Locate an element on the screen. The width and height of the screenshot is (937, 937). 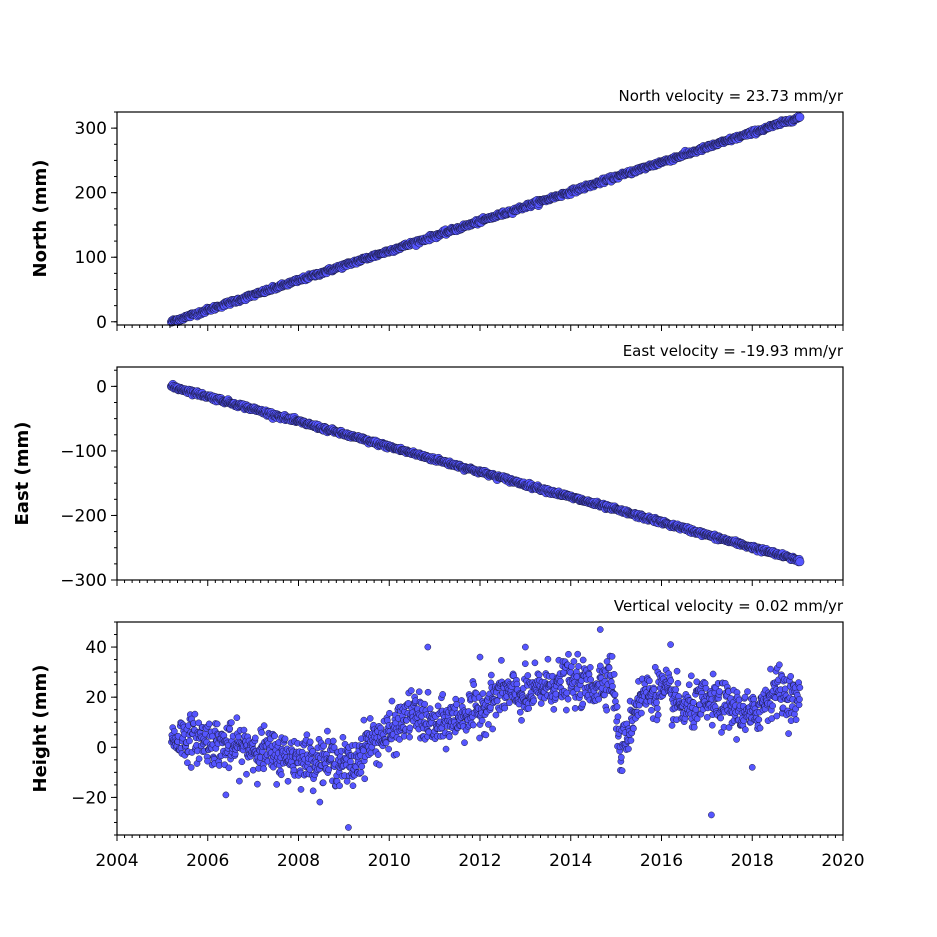
height-scatter-points is located at coordinates (486, 728).